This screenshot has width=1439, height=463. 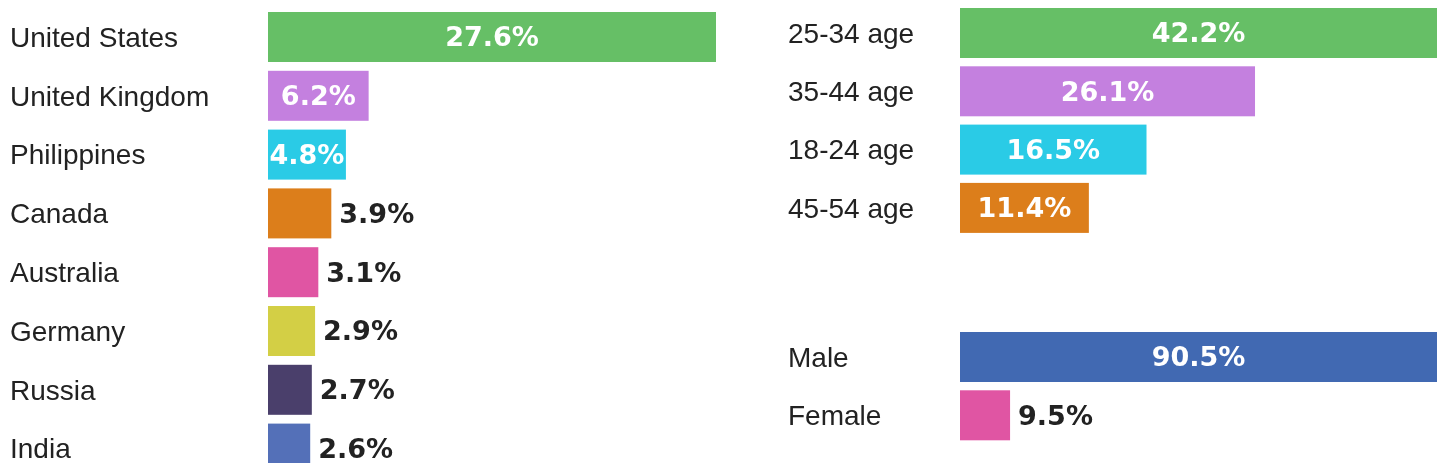 I want to click on y-tick-label: 18-24 age, so click(x=851, y=150).